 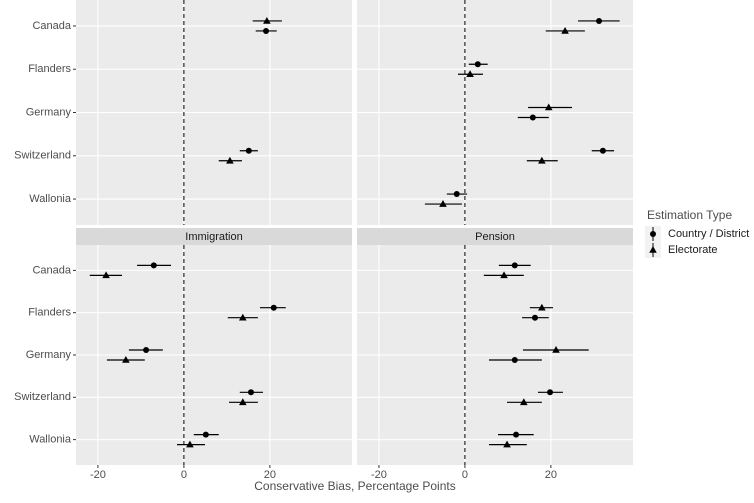 What do you see at coordinates (689, 215) in the screenshot?
I see `legend-title: Estimation Type` at bounding box center [689, 215].